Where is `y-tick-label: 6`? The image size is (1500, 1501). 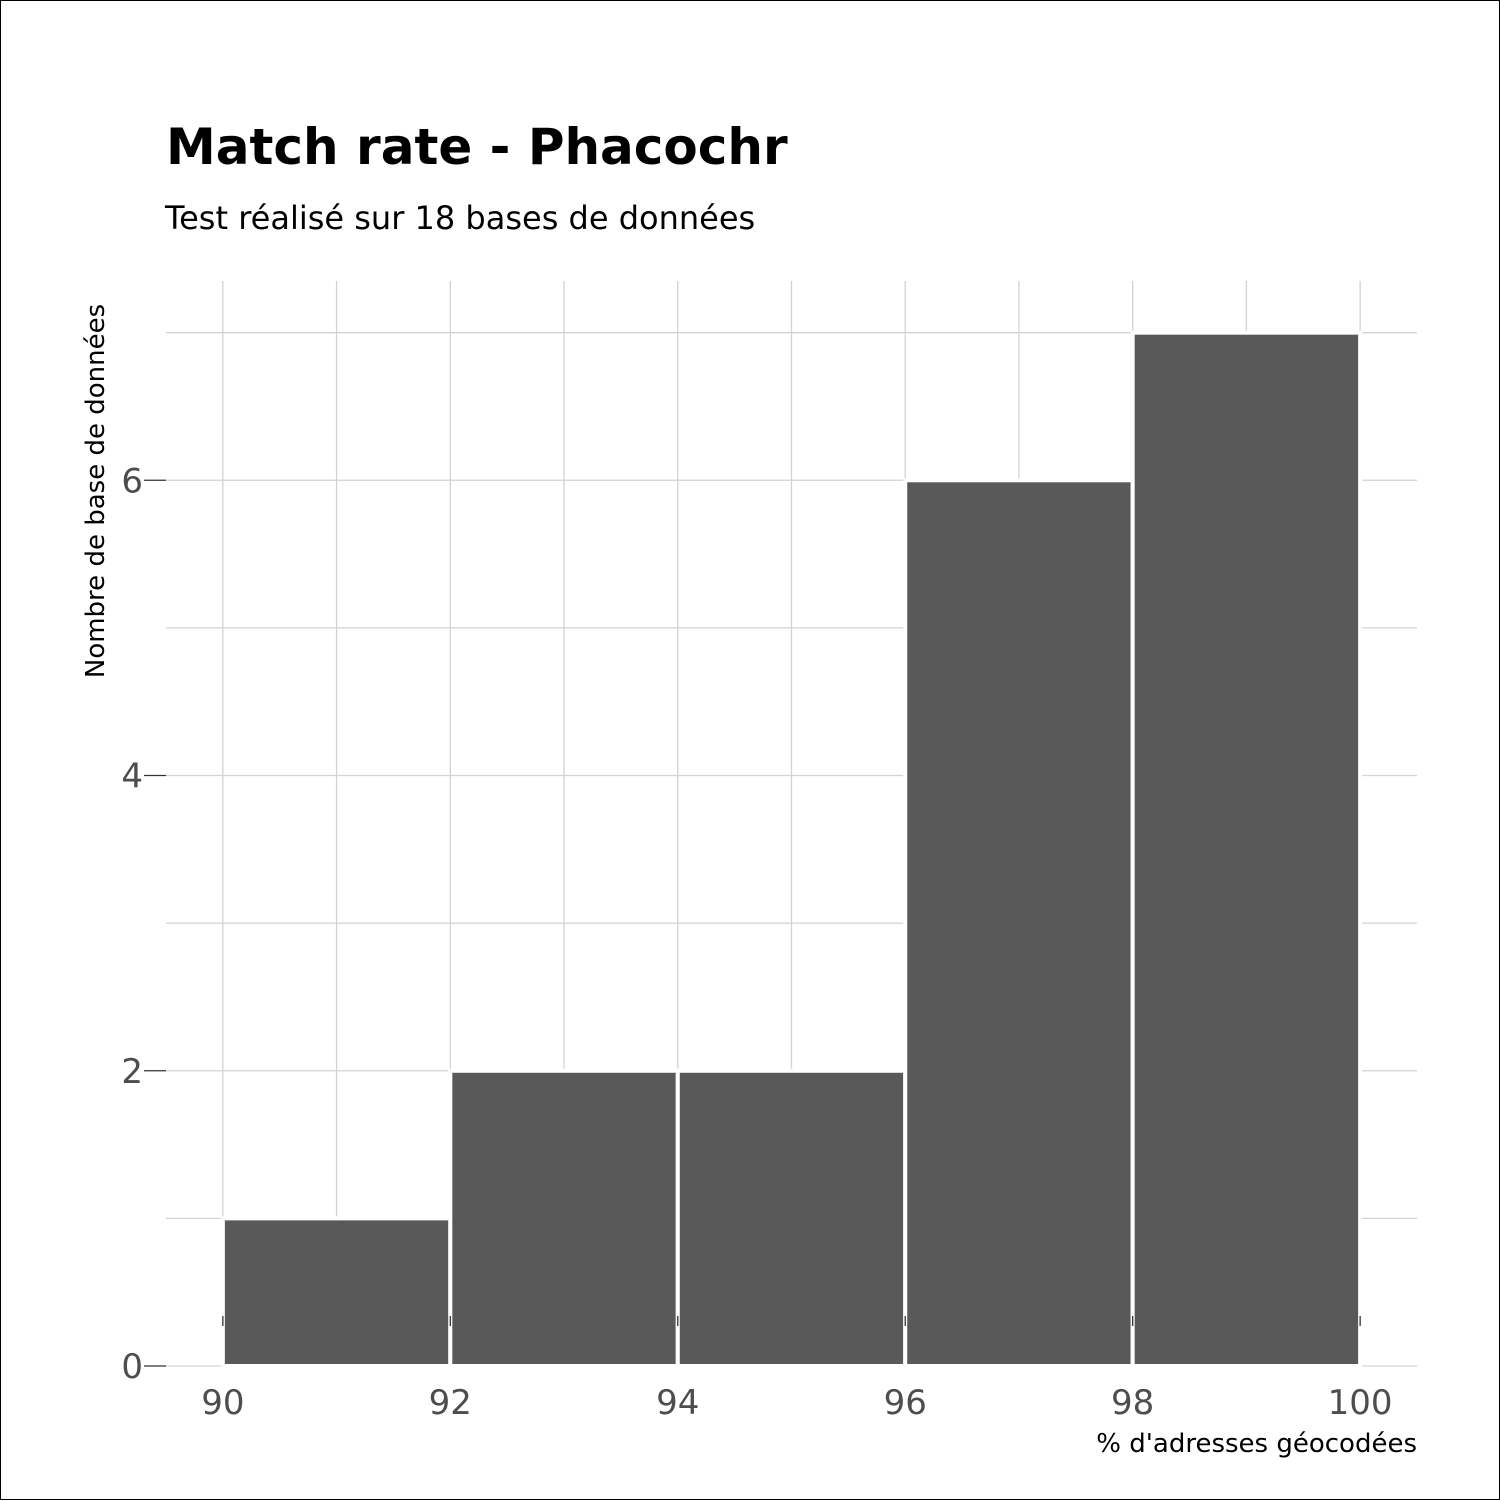 y-tick-label: 6 is located at coordinates (132, 481).